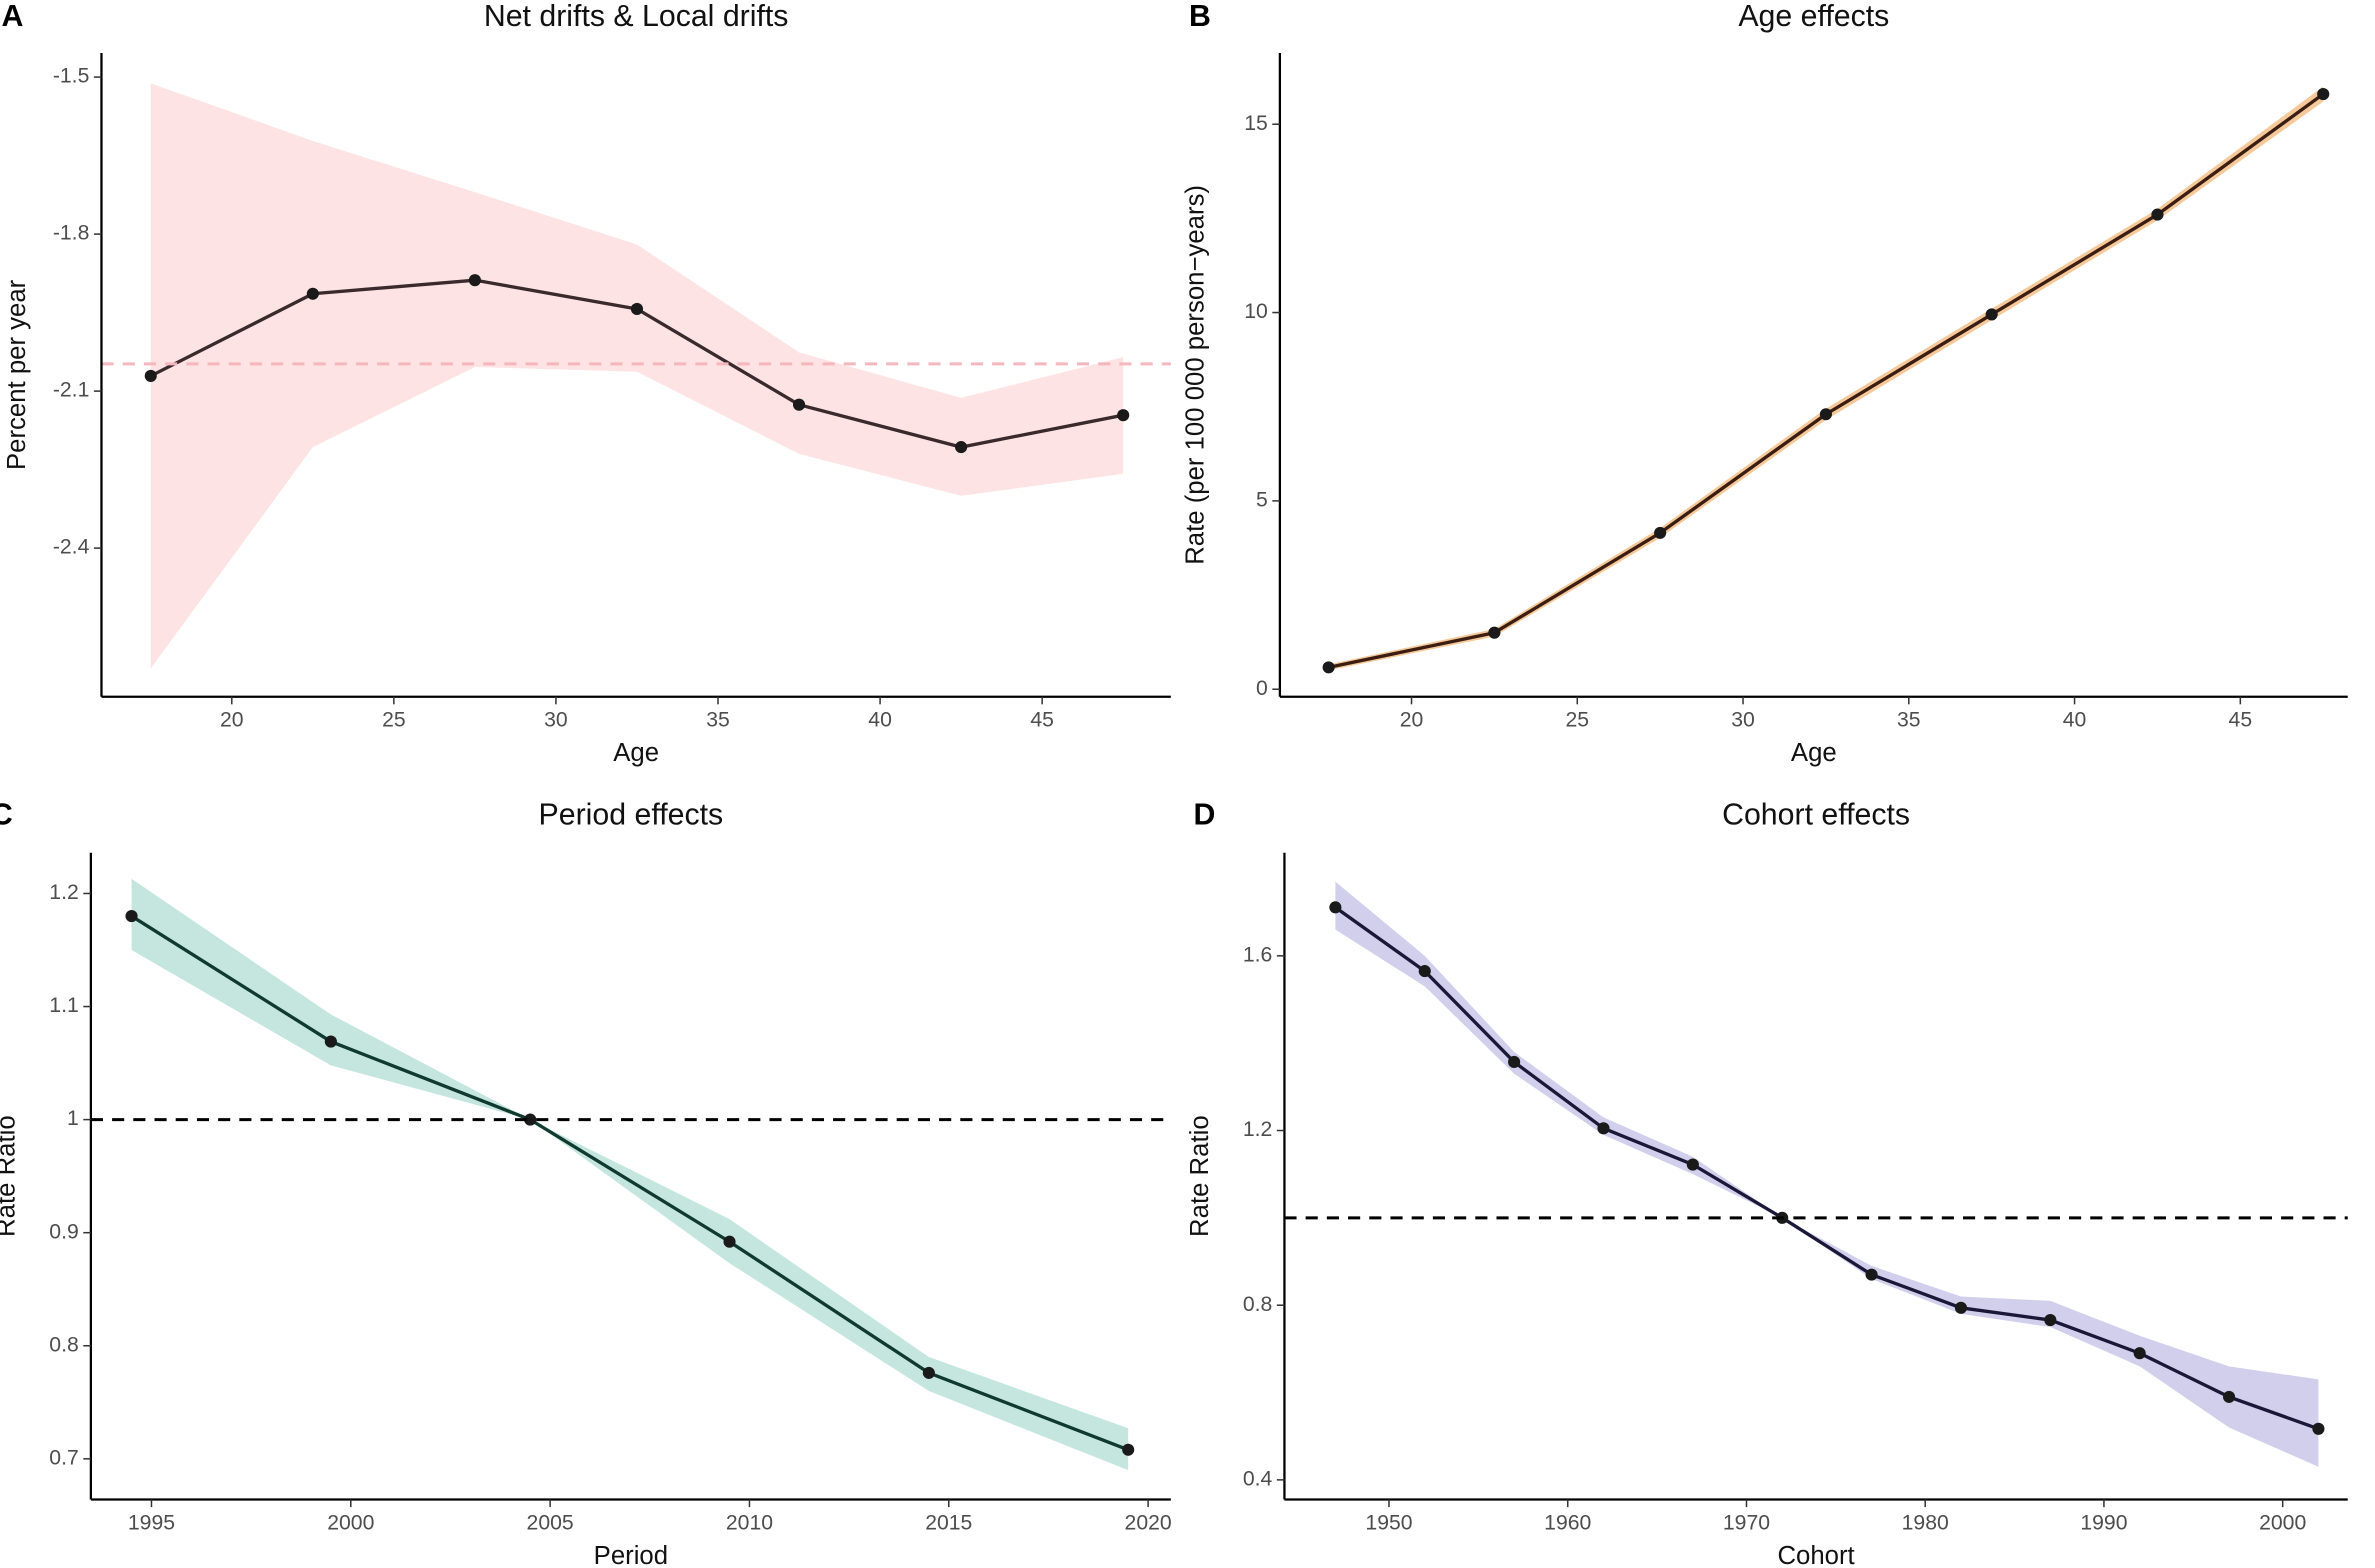 Image resolution: width=2375 pixels, height=1568 pixels. I want to click on y-tick-label: -2.4, so click(71, 547).